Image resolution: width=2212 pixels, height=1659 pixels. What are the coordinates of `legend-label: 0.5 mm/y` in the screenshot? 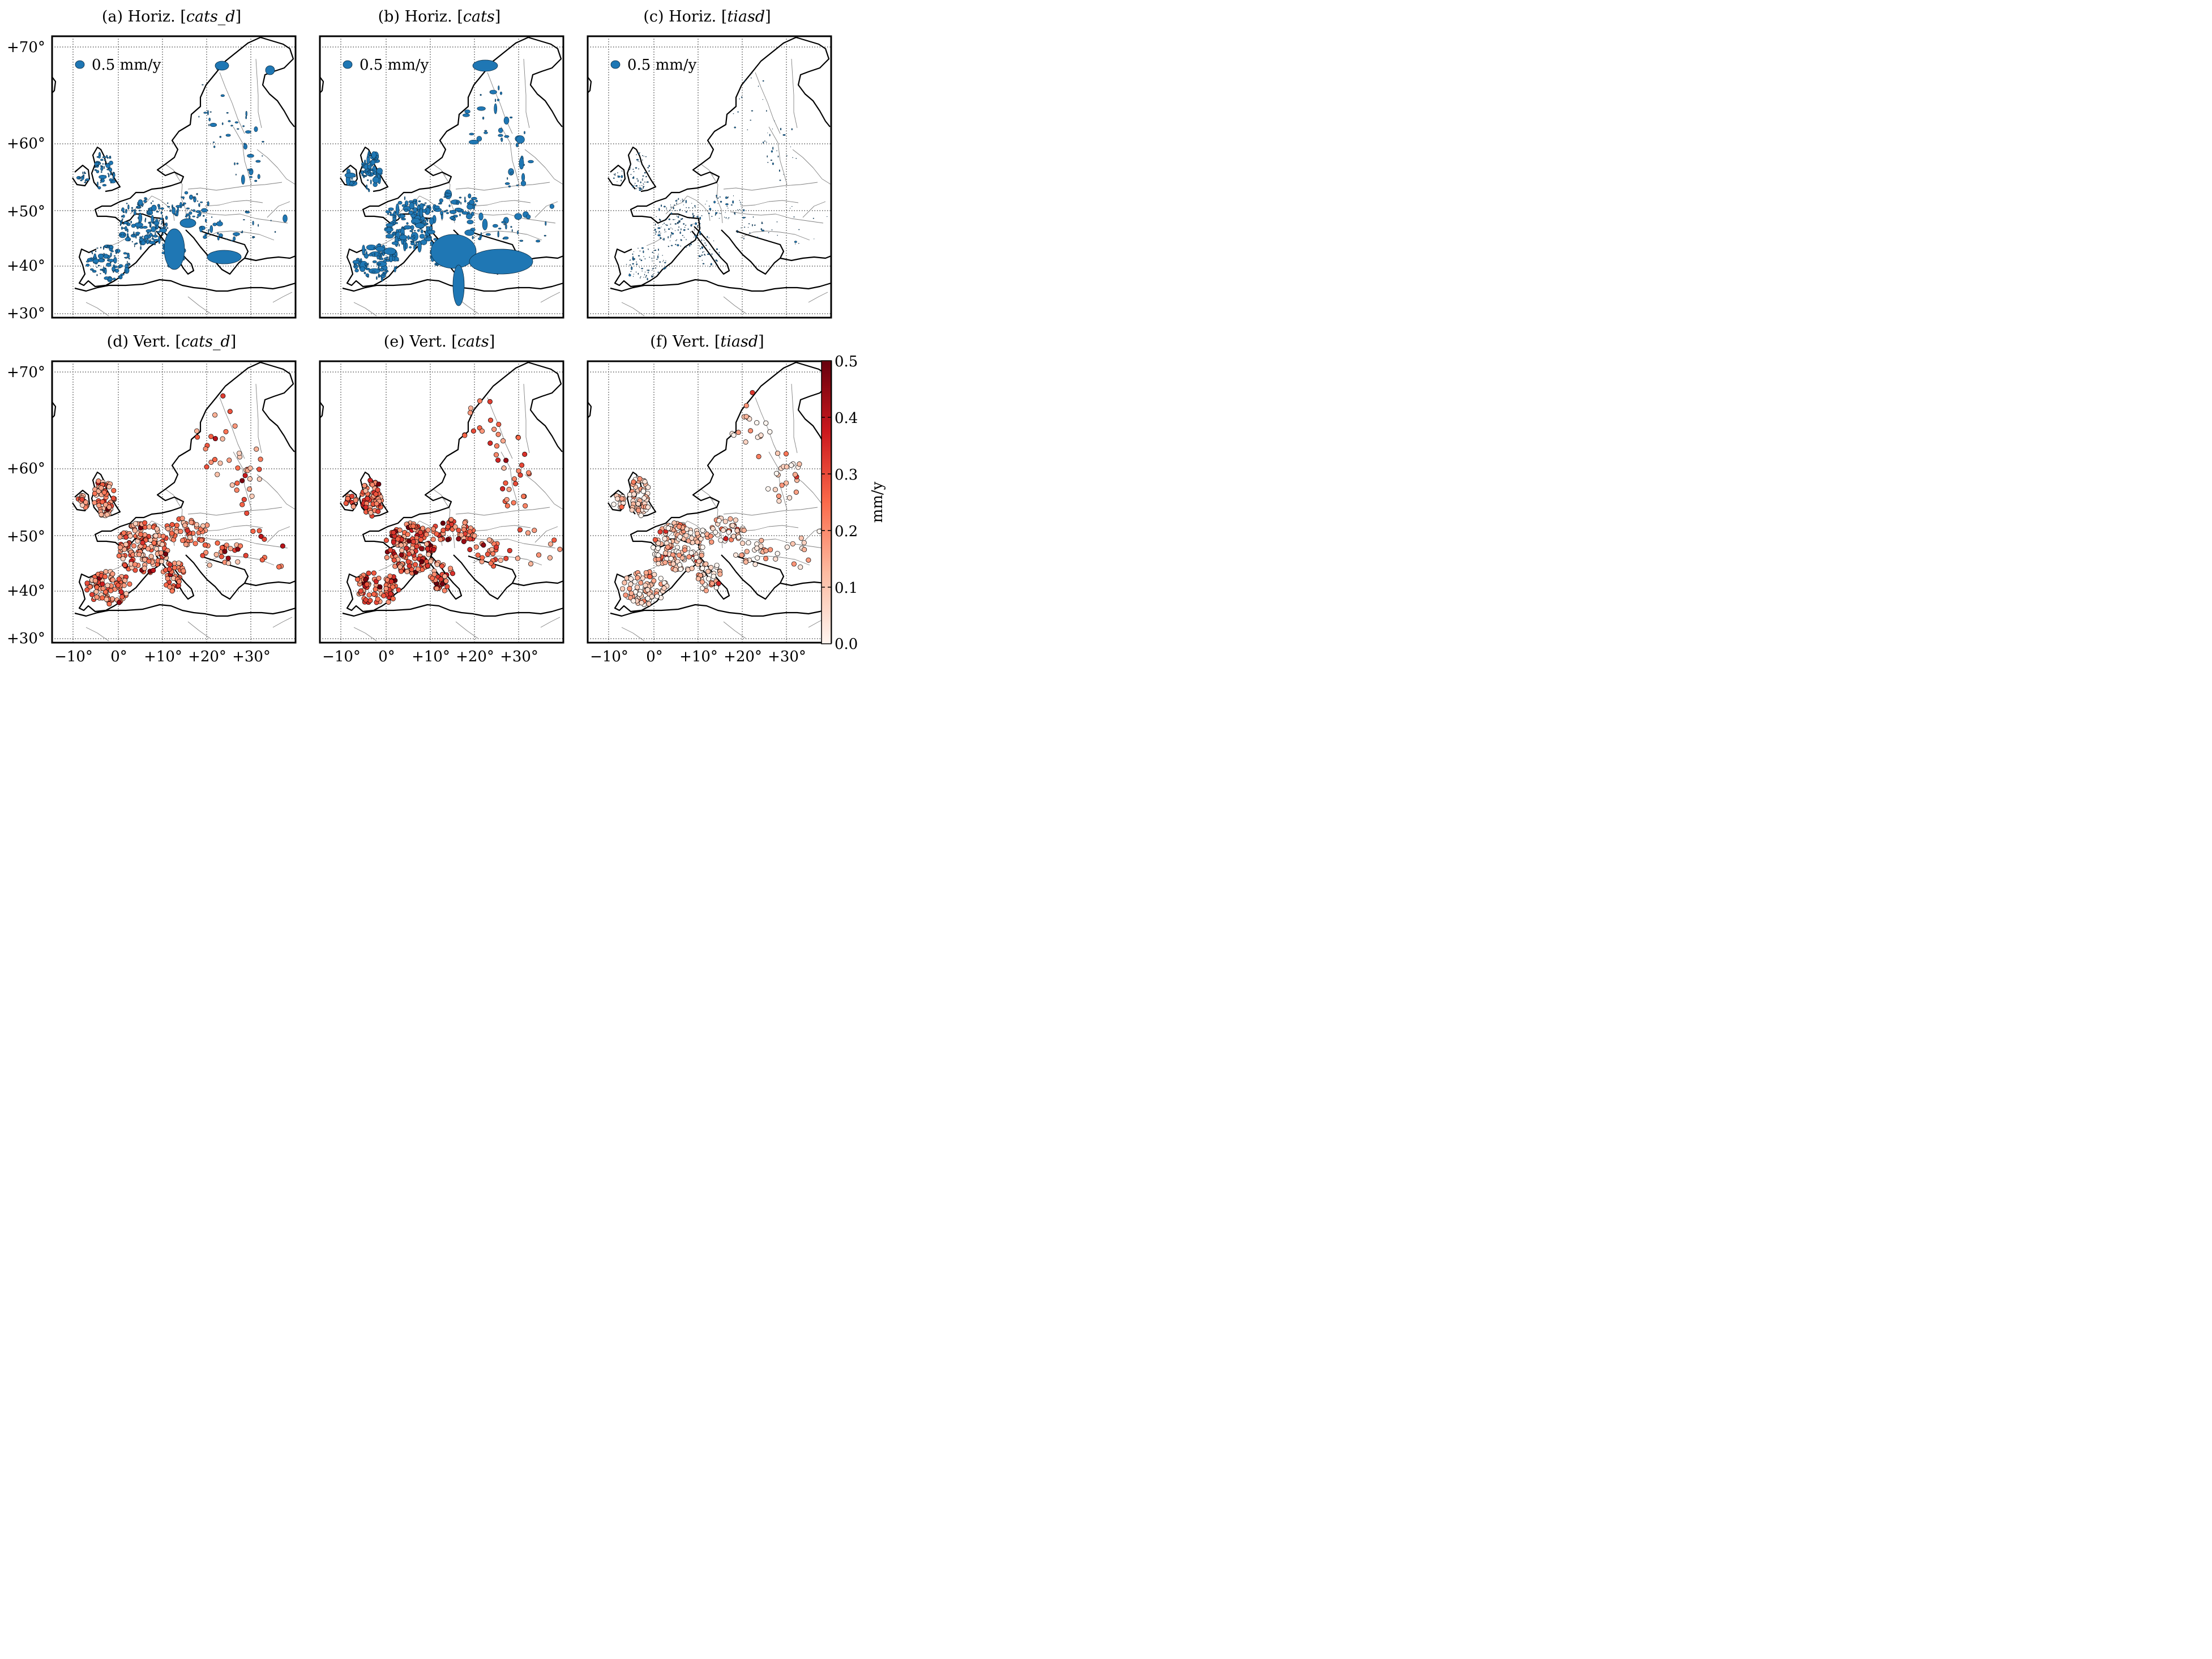 It's located at (394, 65).